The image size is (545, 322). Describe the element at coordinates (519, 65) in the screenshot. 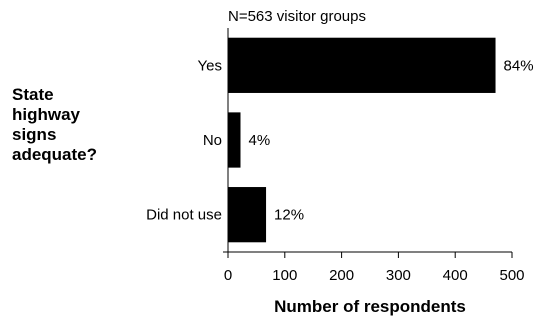

I see `data-label: 84%` at that location.